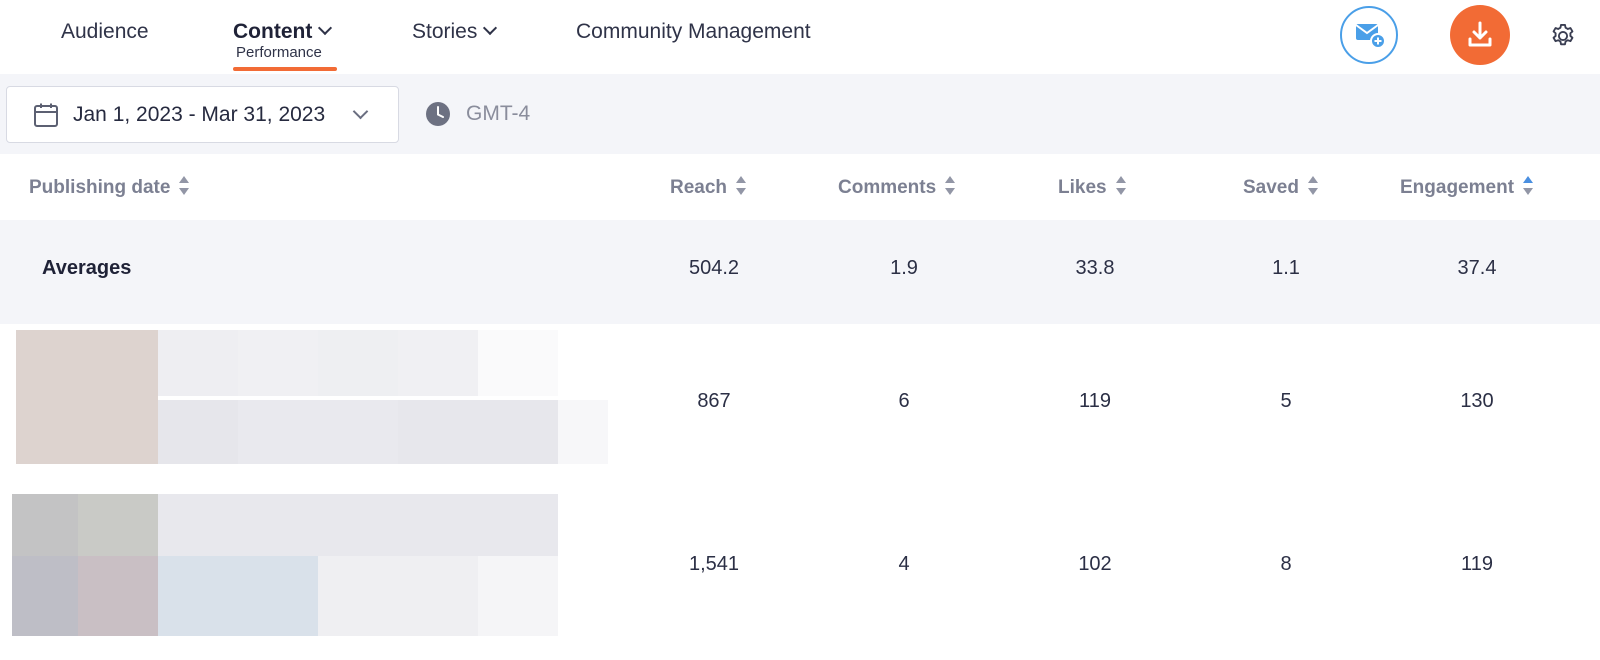 The height and width of the screenshot is (660, 1600). I want to click on row-likes: 119, so click(1095, 401).